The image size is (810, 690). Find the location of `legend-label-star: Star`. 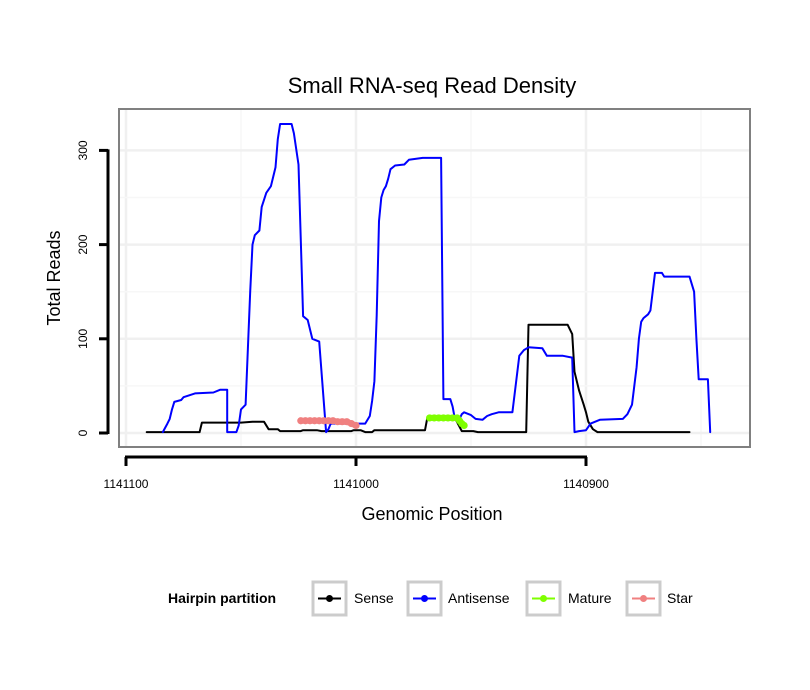

legend-label-star: Star is located at coordinates (680, 598).